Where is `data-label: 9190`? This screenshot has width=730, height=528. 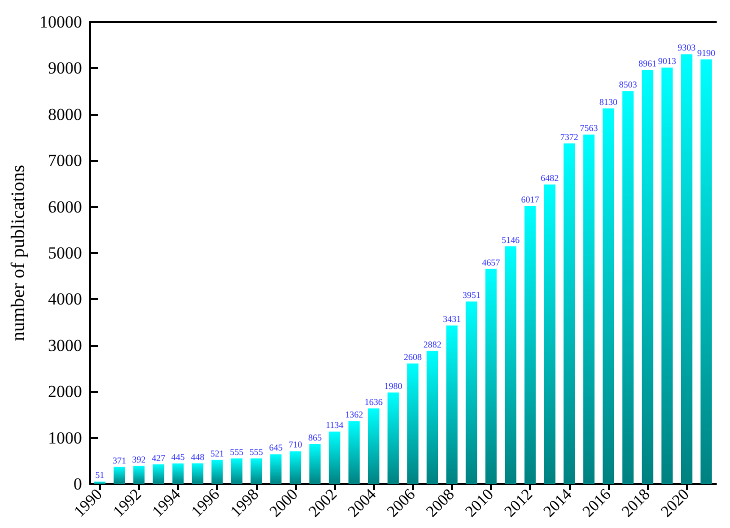 data-label: 9190 is located at coordinates (706, 53).